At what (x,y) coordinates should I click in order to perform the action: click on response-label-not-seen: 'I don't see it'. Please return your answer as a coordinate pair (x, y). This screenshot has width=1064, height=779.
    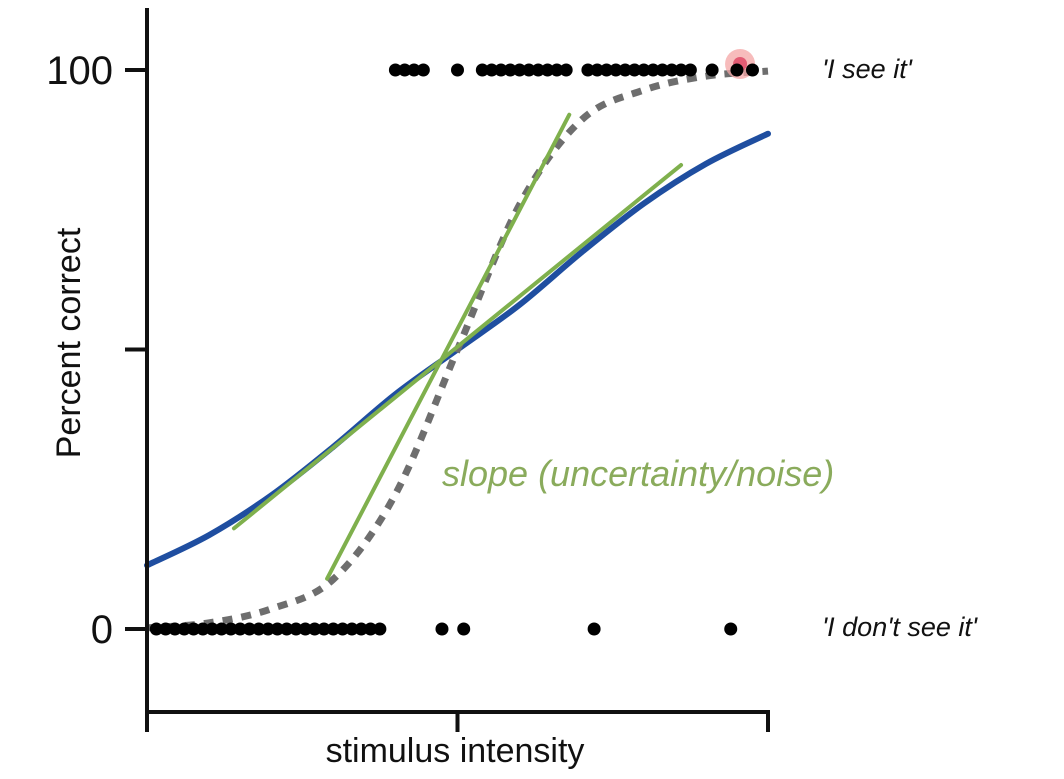
    Looking at the image, I should click on (900, 627).